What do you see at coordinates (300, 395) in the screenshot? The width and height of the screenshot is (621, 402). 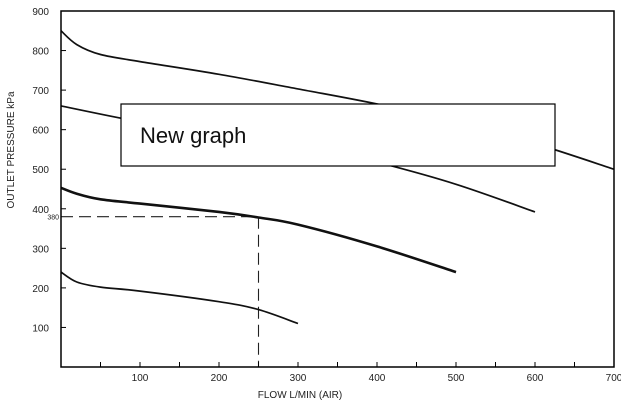 I see `x-axis-label: FLOW L/MIN (AIR)` at bounding box center [300, 395].